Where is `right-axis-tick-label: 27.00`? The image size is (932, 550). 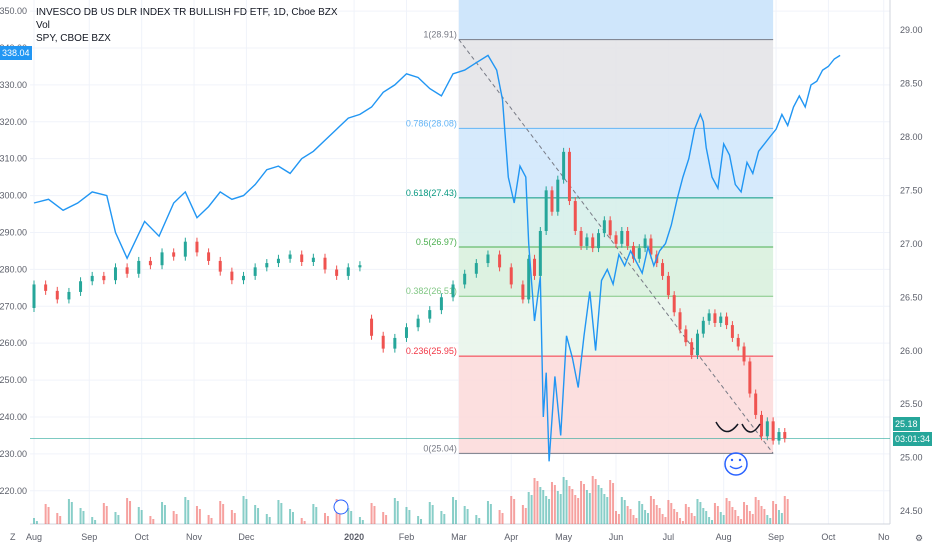 right-axis-tick-label: 27.00 is located at coordinates (911, 244).